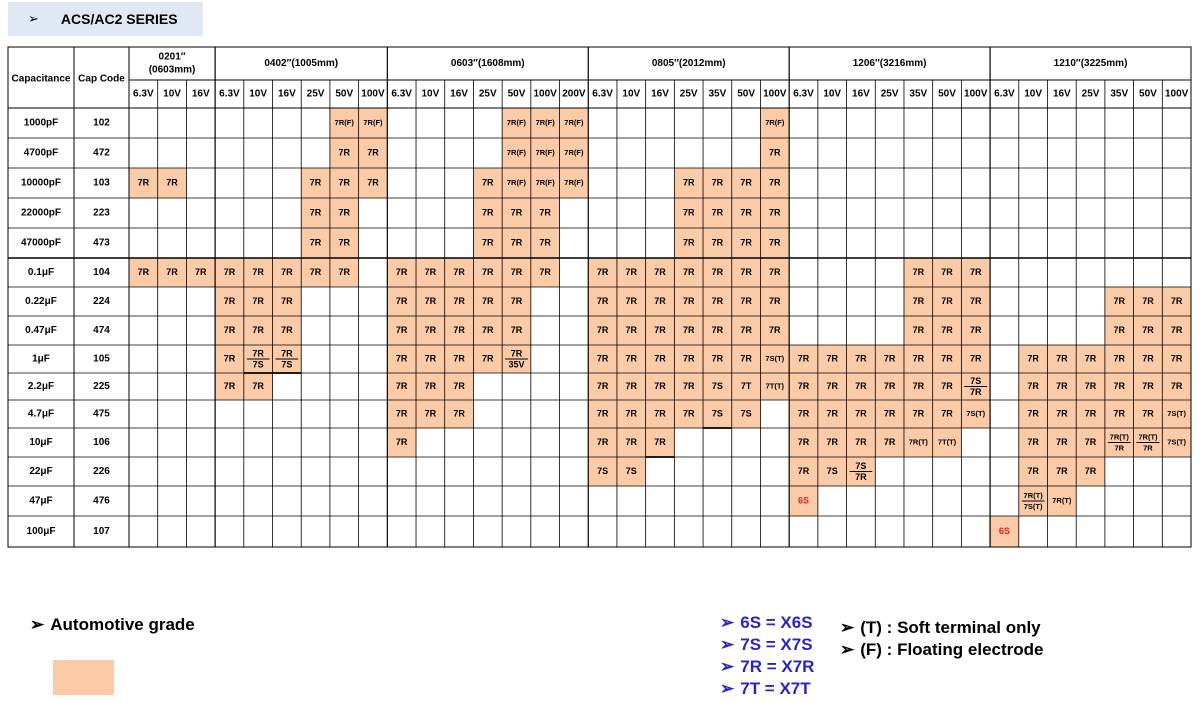  Describe the element at coordinates (1062, 500) in the screenshot. I see `cell-value: 7R(T)` at that location.